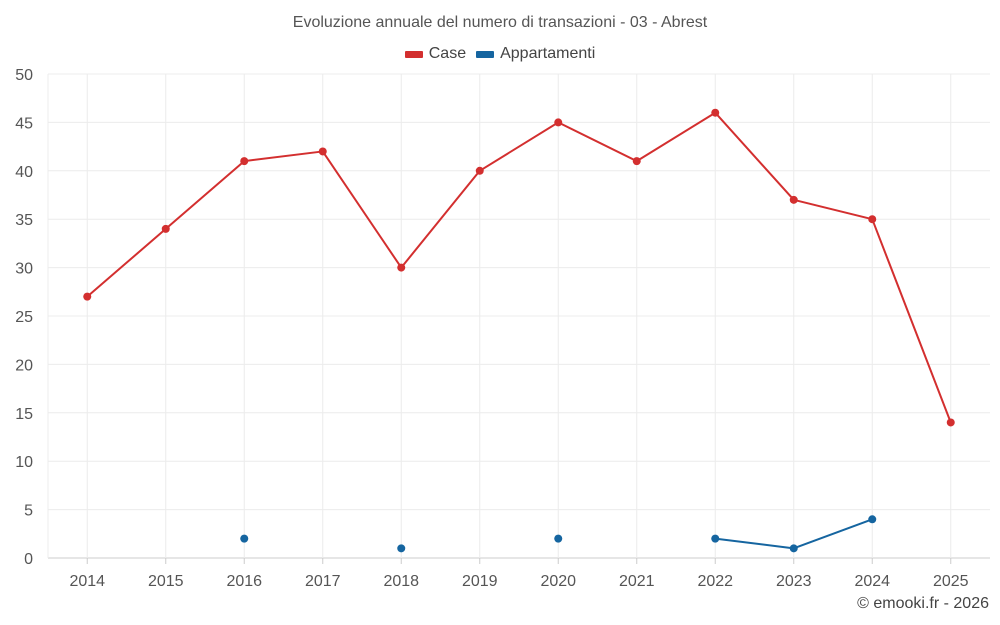  I want to click on y-tick-label: 15, so click(24, 414).